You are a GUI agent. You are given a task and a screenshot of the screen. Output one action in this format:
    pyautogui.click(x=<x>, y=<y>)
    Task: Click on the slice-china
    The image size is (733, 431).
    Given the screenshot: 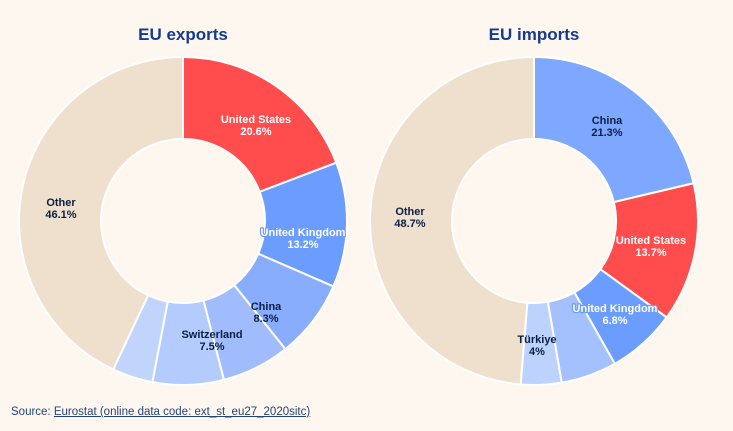 What is the action you would take?
    pyautogui.click(x=614, y=129)
    